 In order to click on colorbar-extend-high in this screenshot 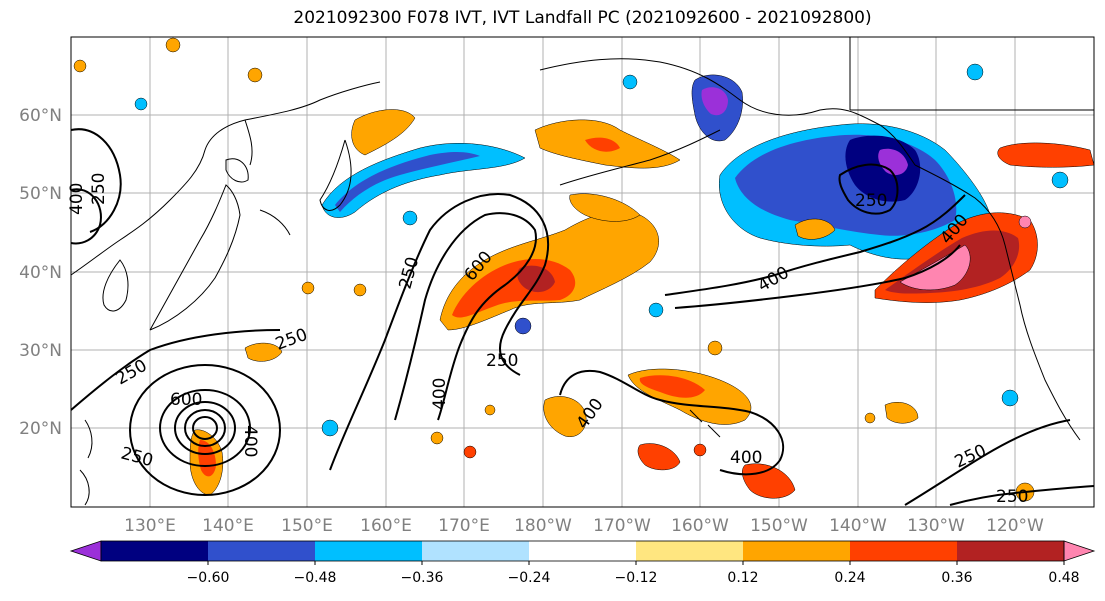, I will do `click(1079, 551)`.